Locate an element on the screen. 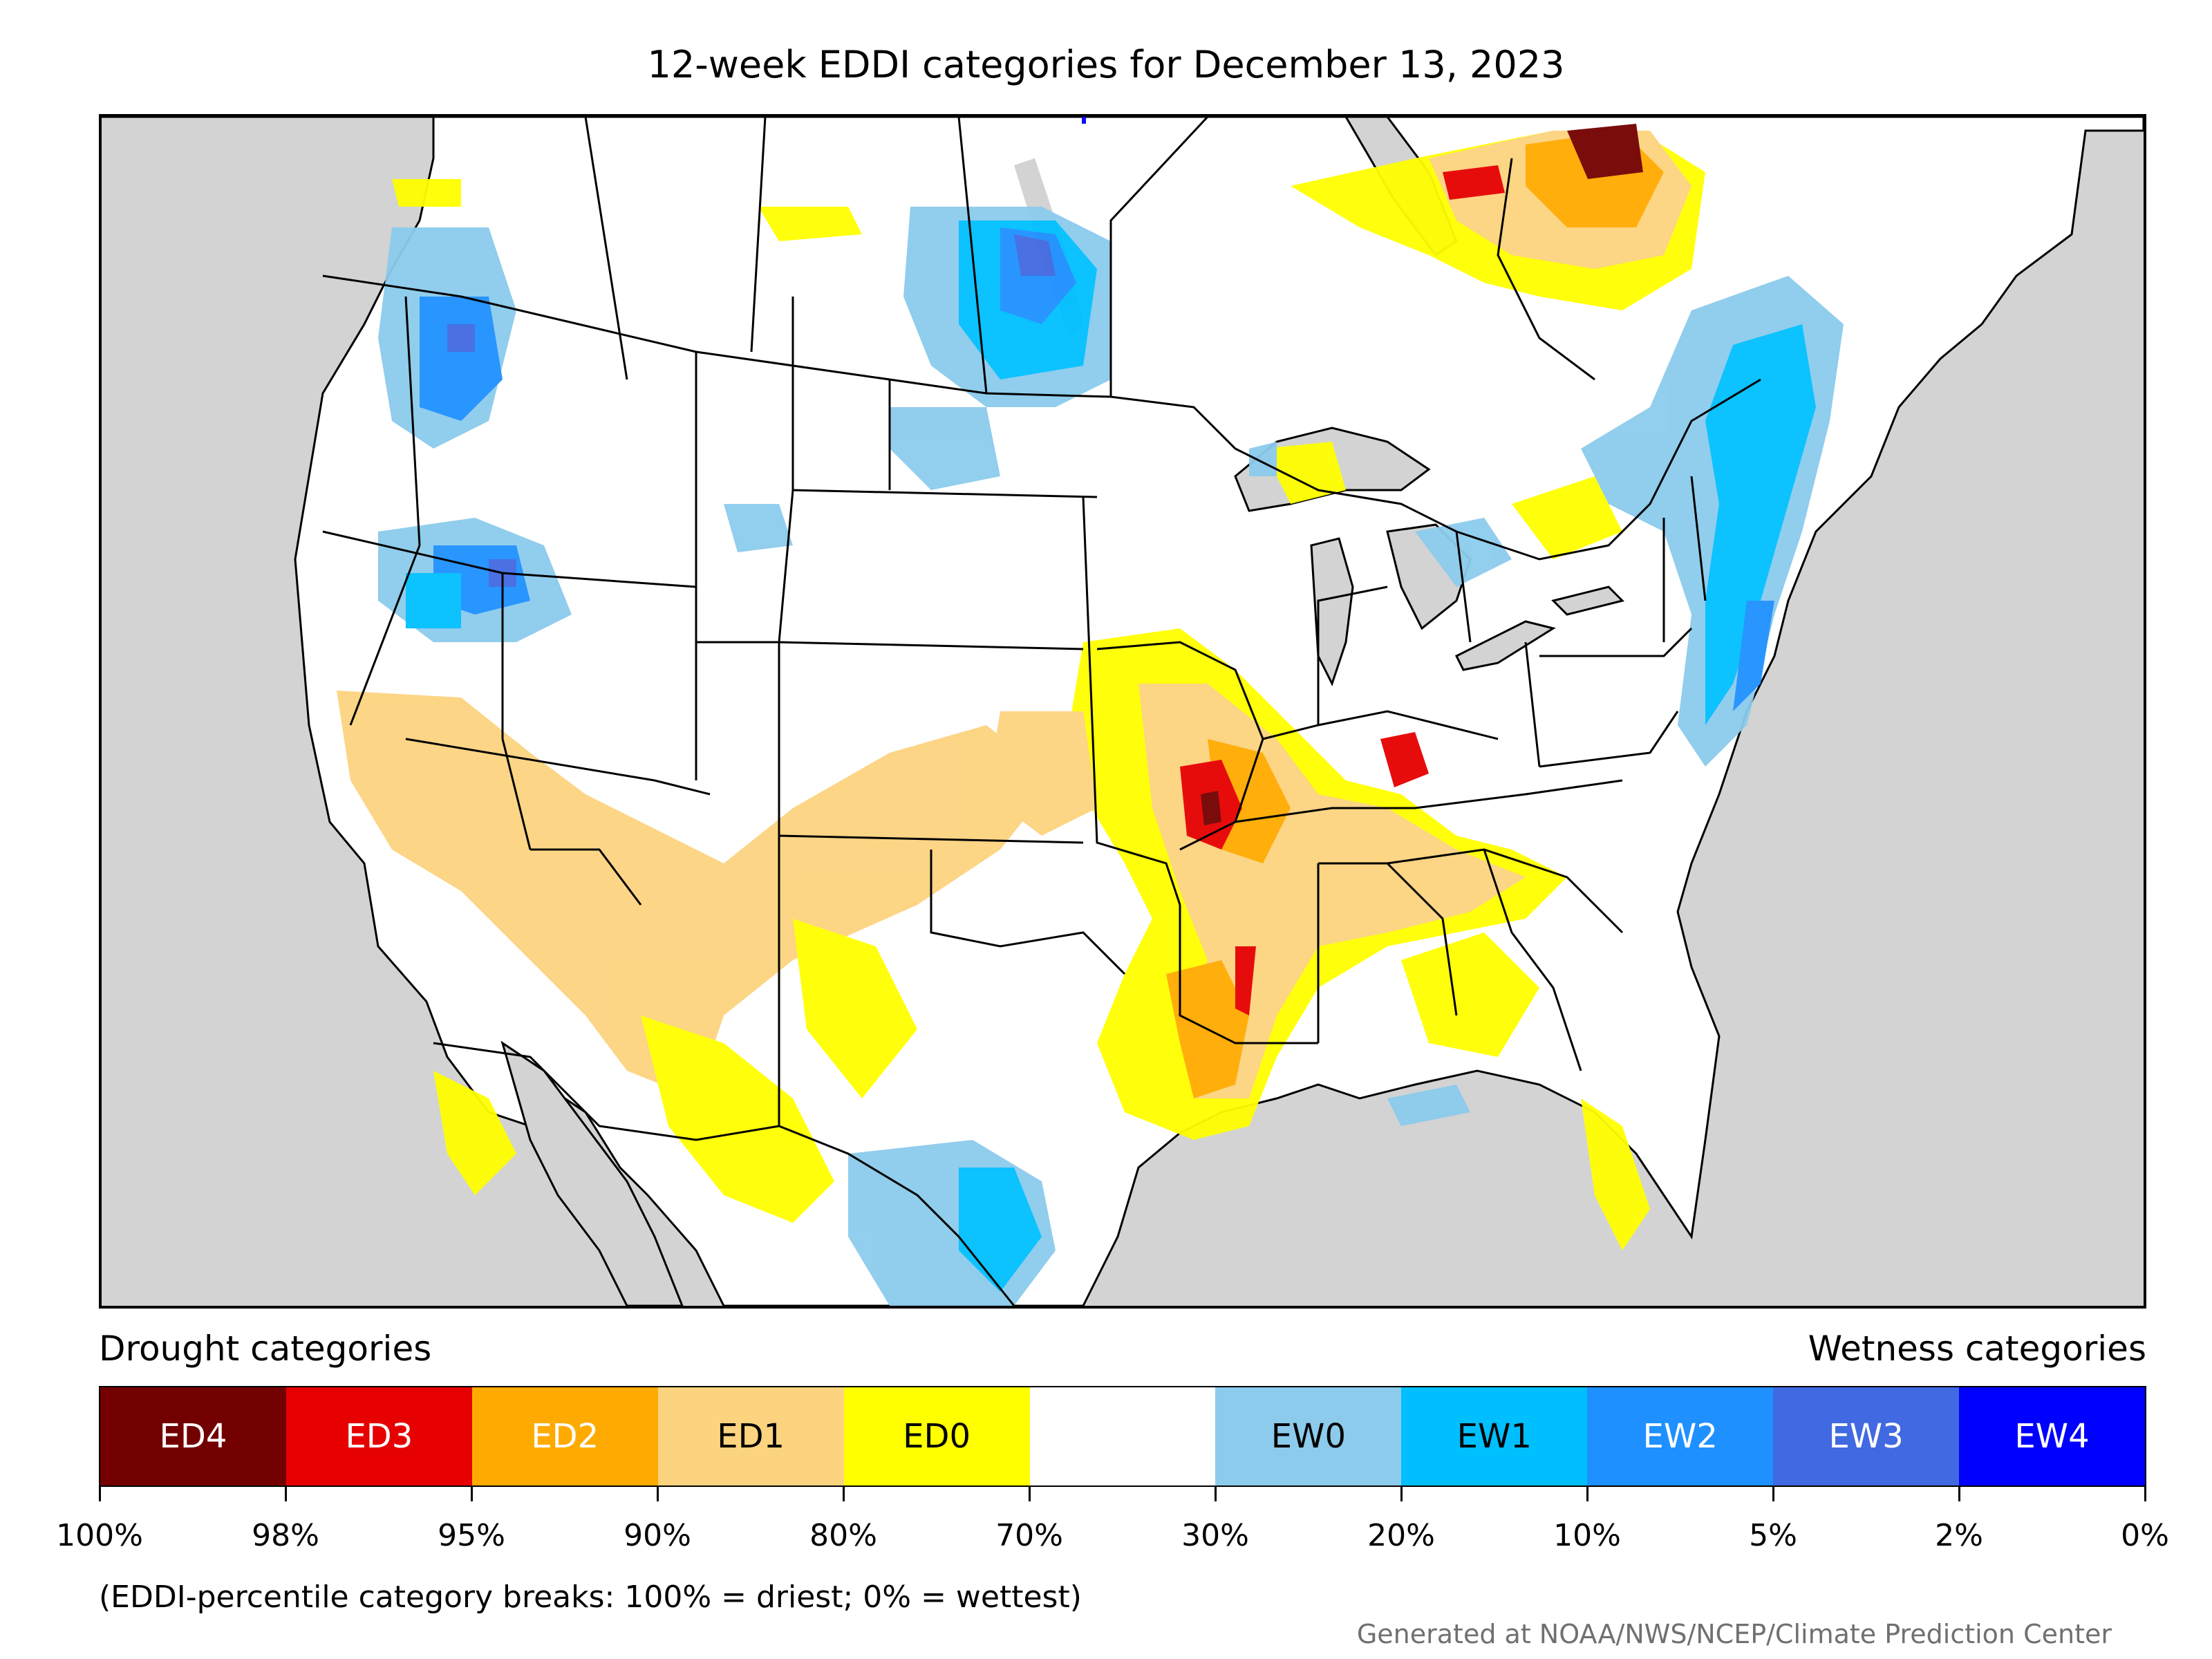 This screenshot has height=1659, width=2212. colorbar-tick-label: 10% is located at coordinates (1587, 1535).